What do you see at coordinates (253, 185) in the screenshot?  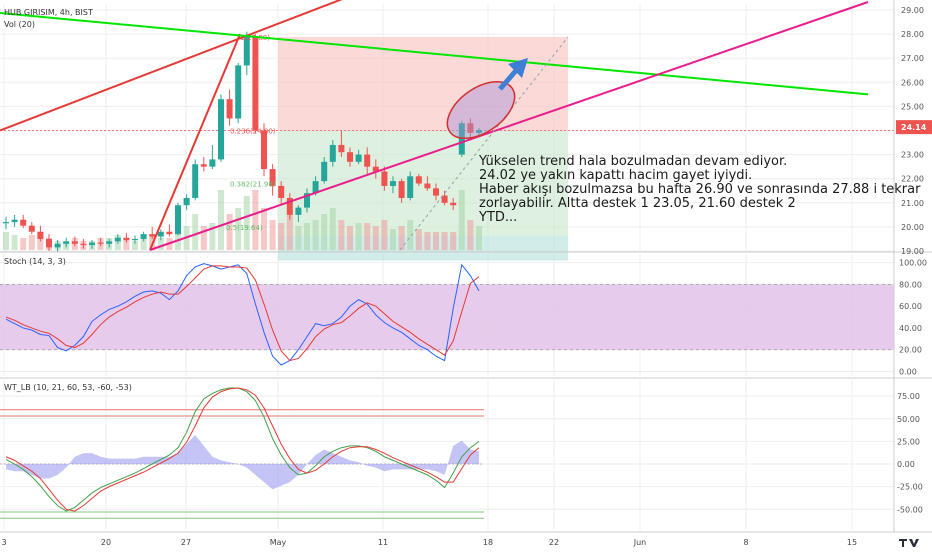 I see `fib-label: 0.382(21.98)` at bounding box center [253, 185].